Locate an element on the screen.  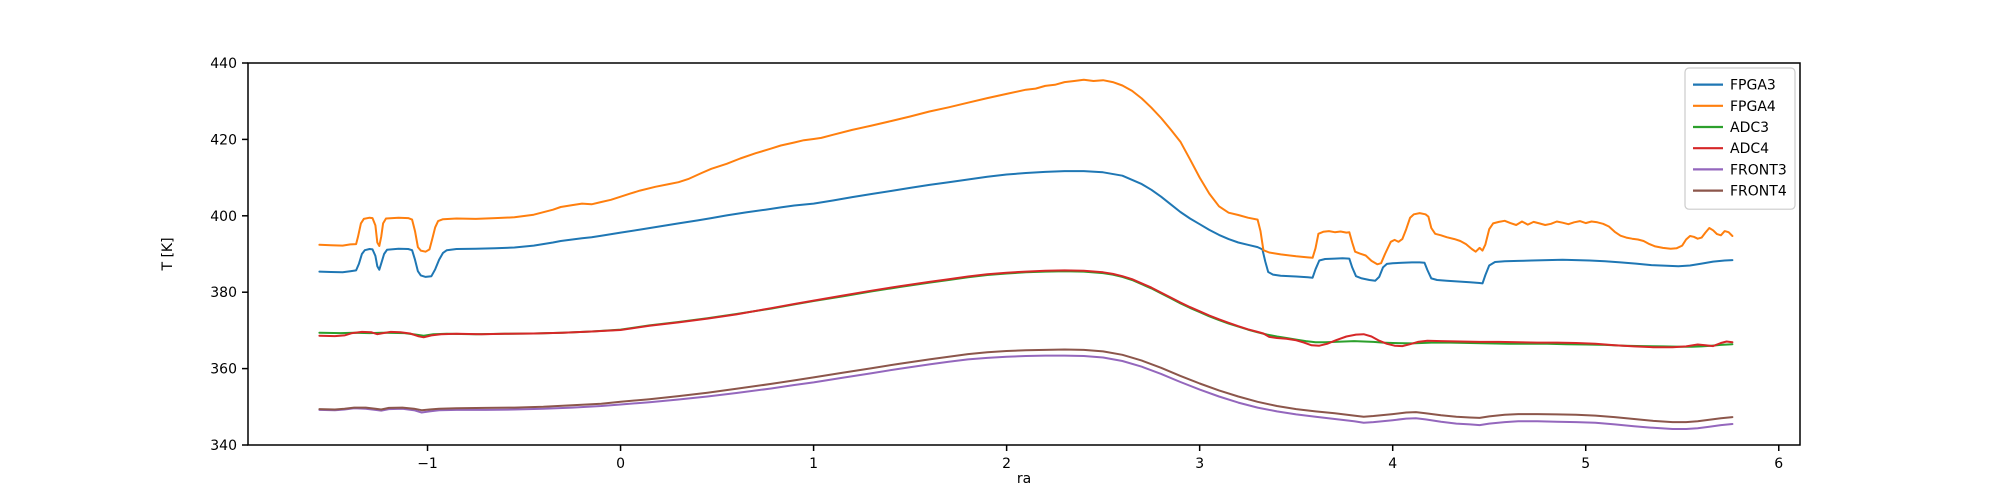
x-tick-label: 5 is located at coordinates (1585, 464).